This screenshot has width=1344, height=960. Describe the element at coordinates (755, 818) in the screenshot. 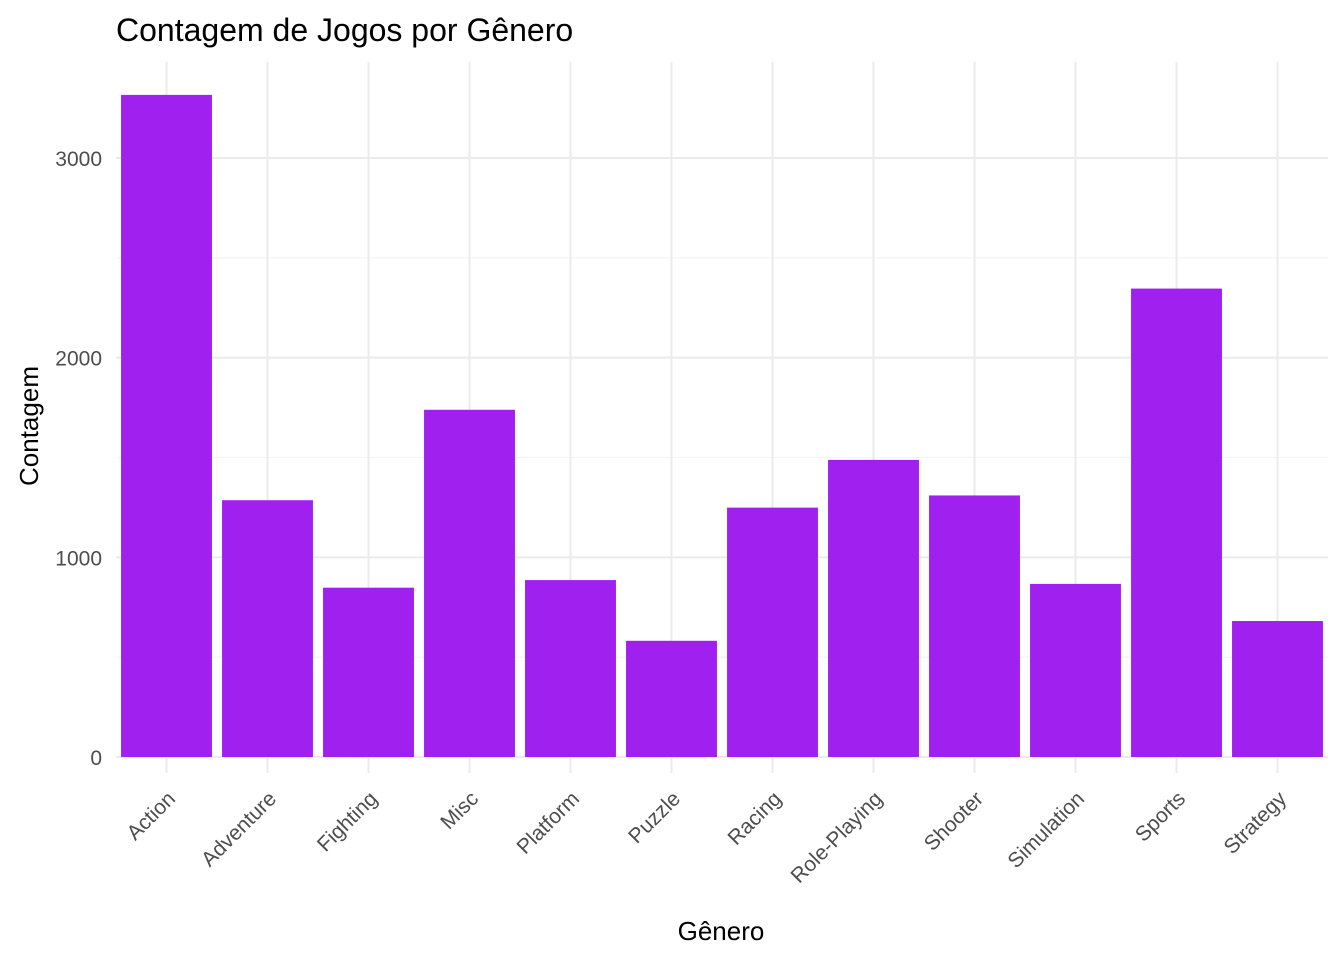

I see `x-tick-label: Racing` at that location.